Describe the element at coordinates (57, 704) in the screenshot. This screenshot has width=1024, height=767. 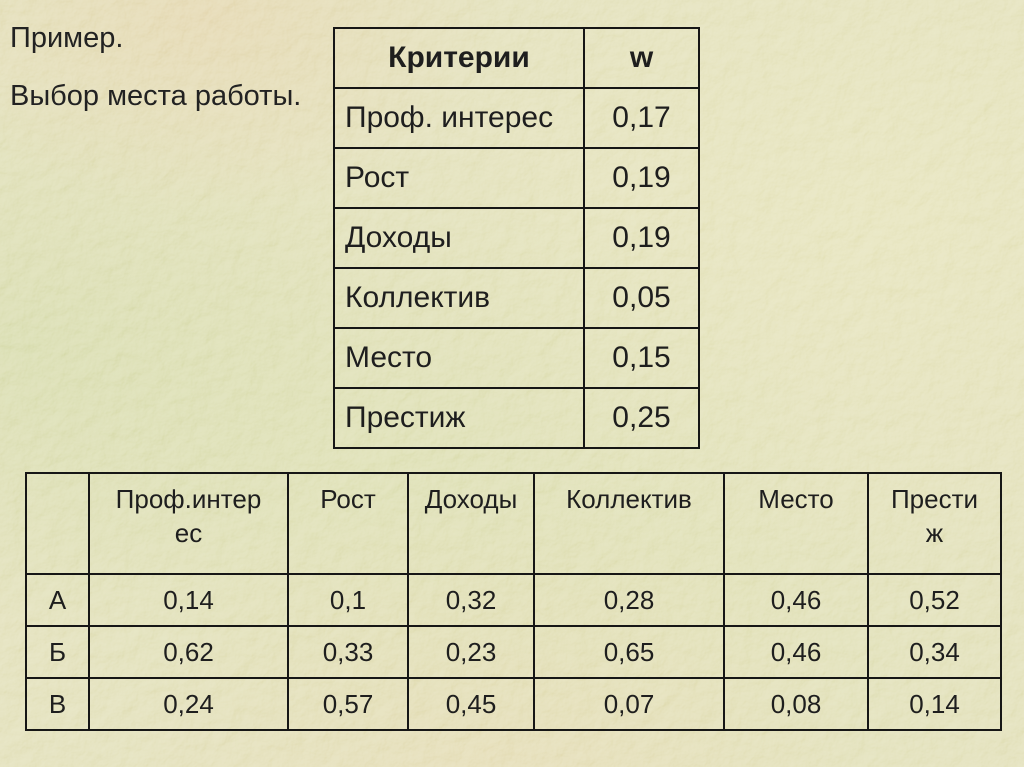
I see `row-label-cell: В` at that location.